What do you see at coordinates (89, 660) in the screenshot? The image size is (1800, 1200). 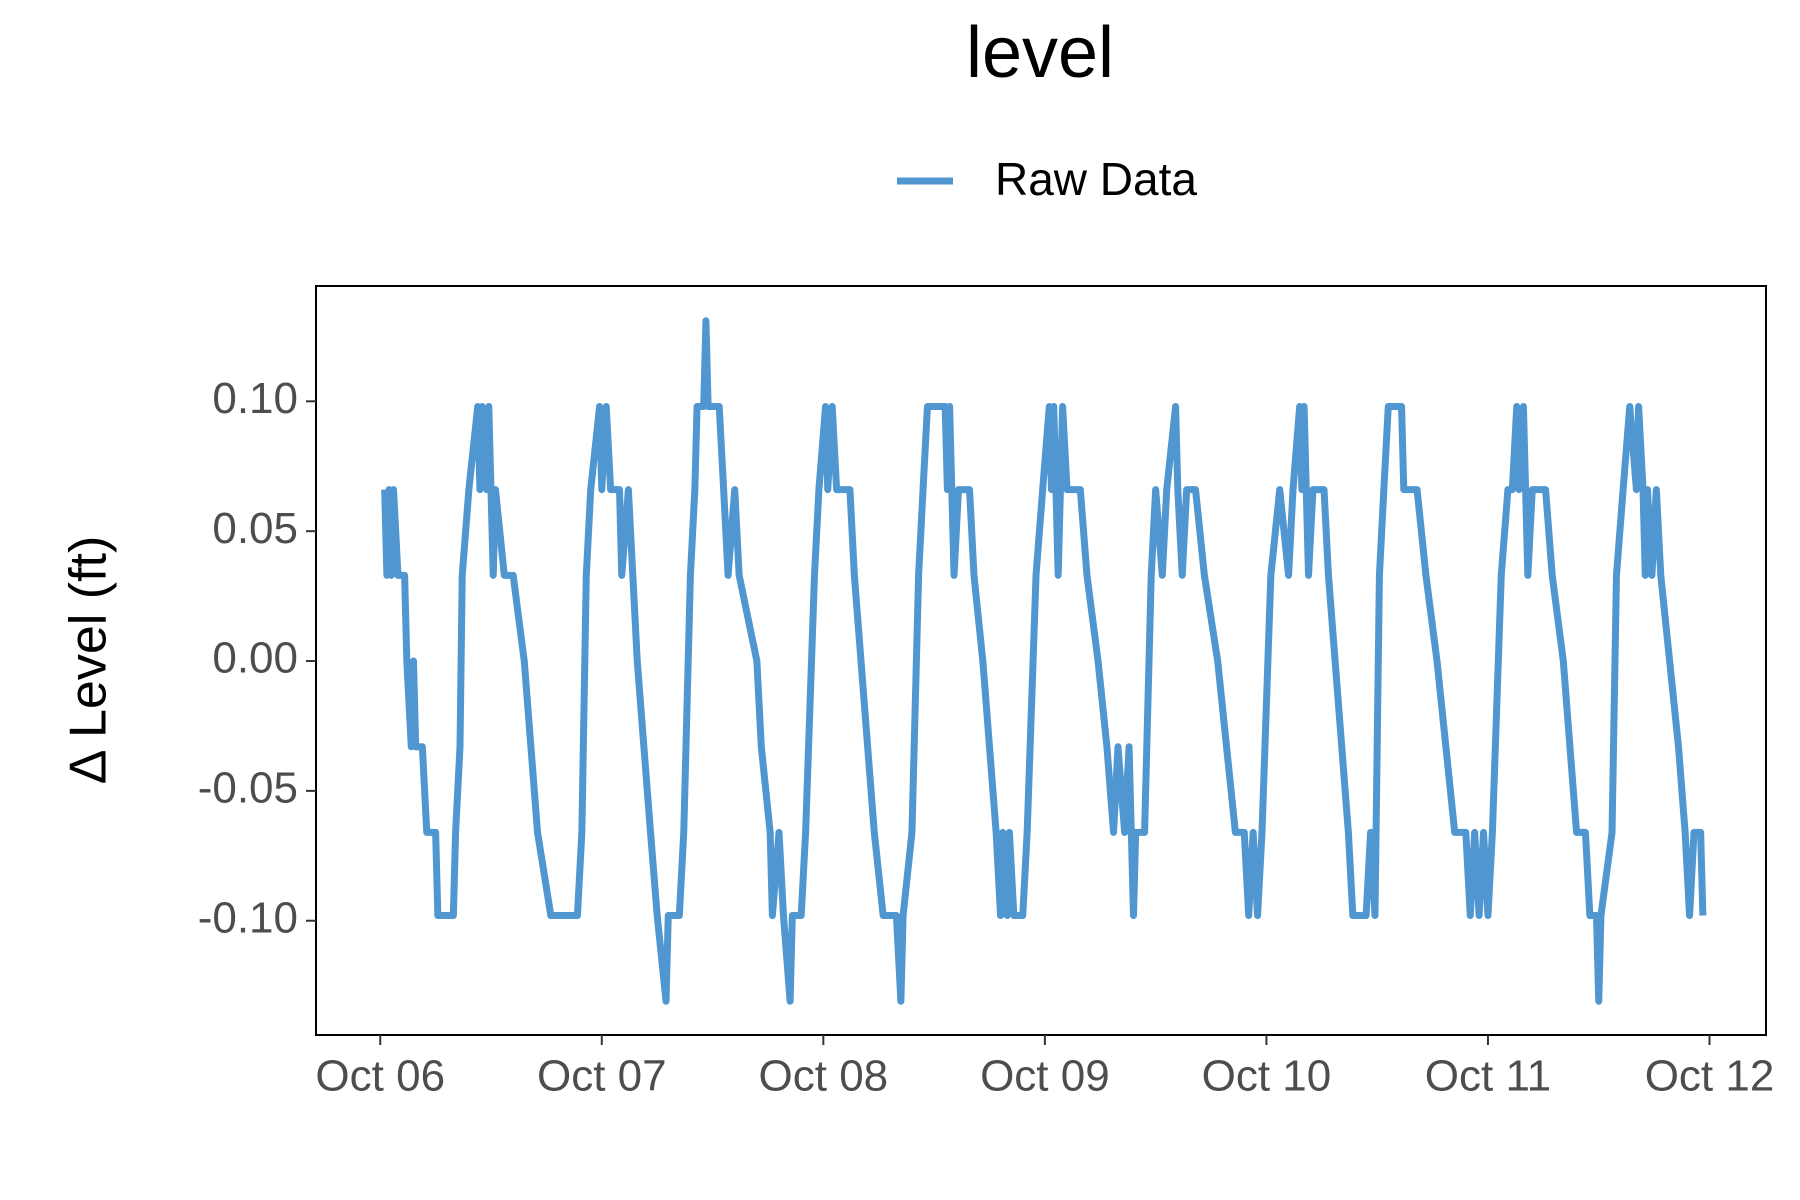 I see `y-axis-label: Δ Level (ft)` at bounding box center [89, 660].